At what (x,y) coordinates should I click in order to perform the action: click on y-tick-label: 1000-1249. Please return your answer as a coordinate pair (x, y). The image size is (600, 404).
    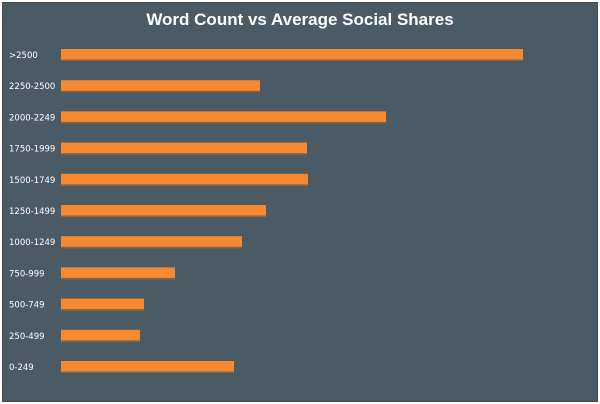
    Looking at the image, I should click on (32, 243).